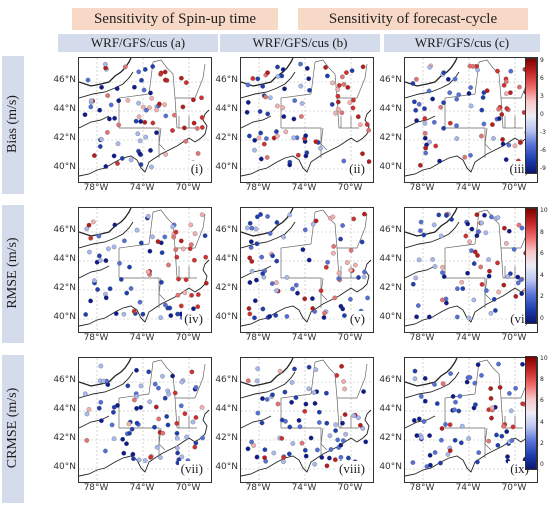 This screenshot has height=511, width=550. I want to click on panel-label: (ii), so click(357, 169).